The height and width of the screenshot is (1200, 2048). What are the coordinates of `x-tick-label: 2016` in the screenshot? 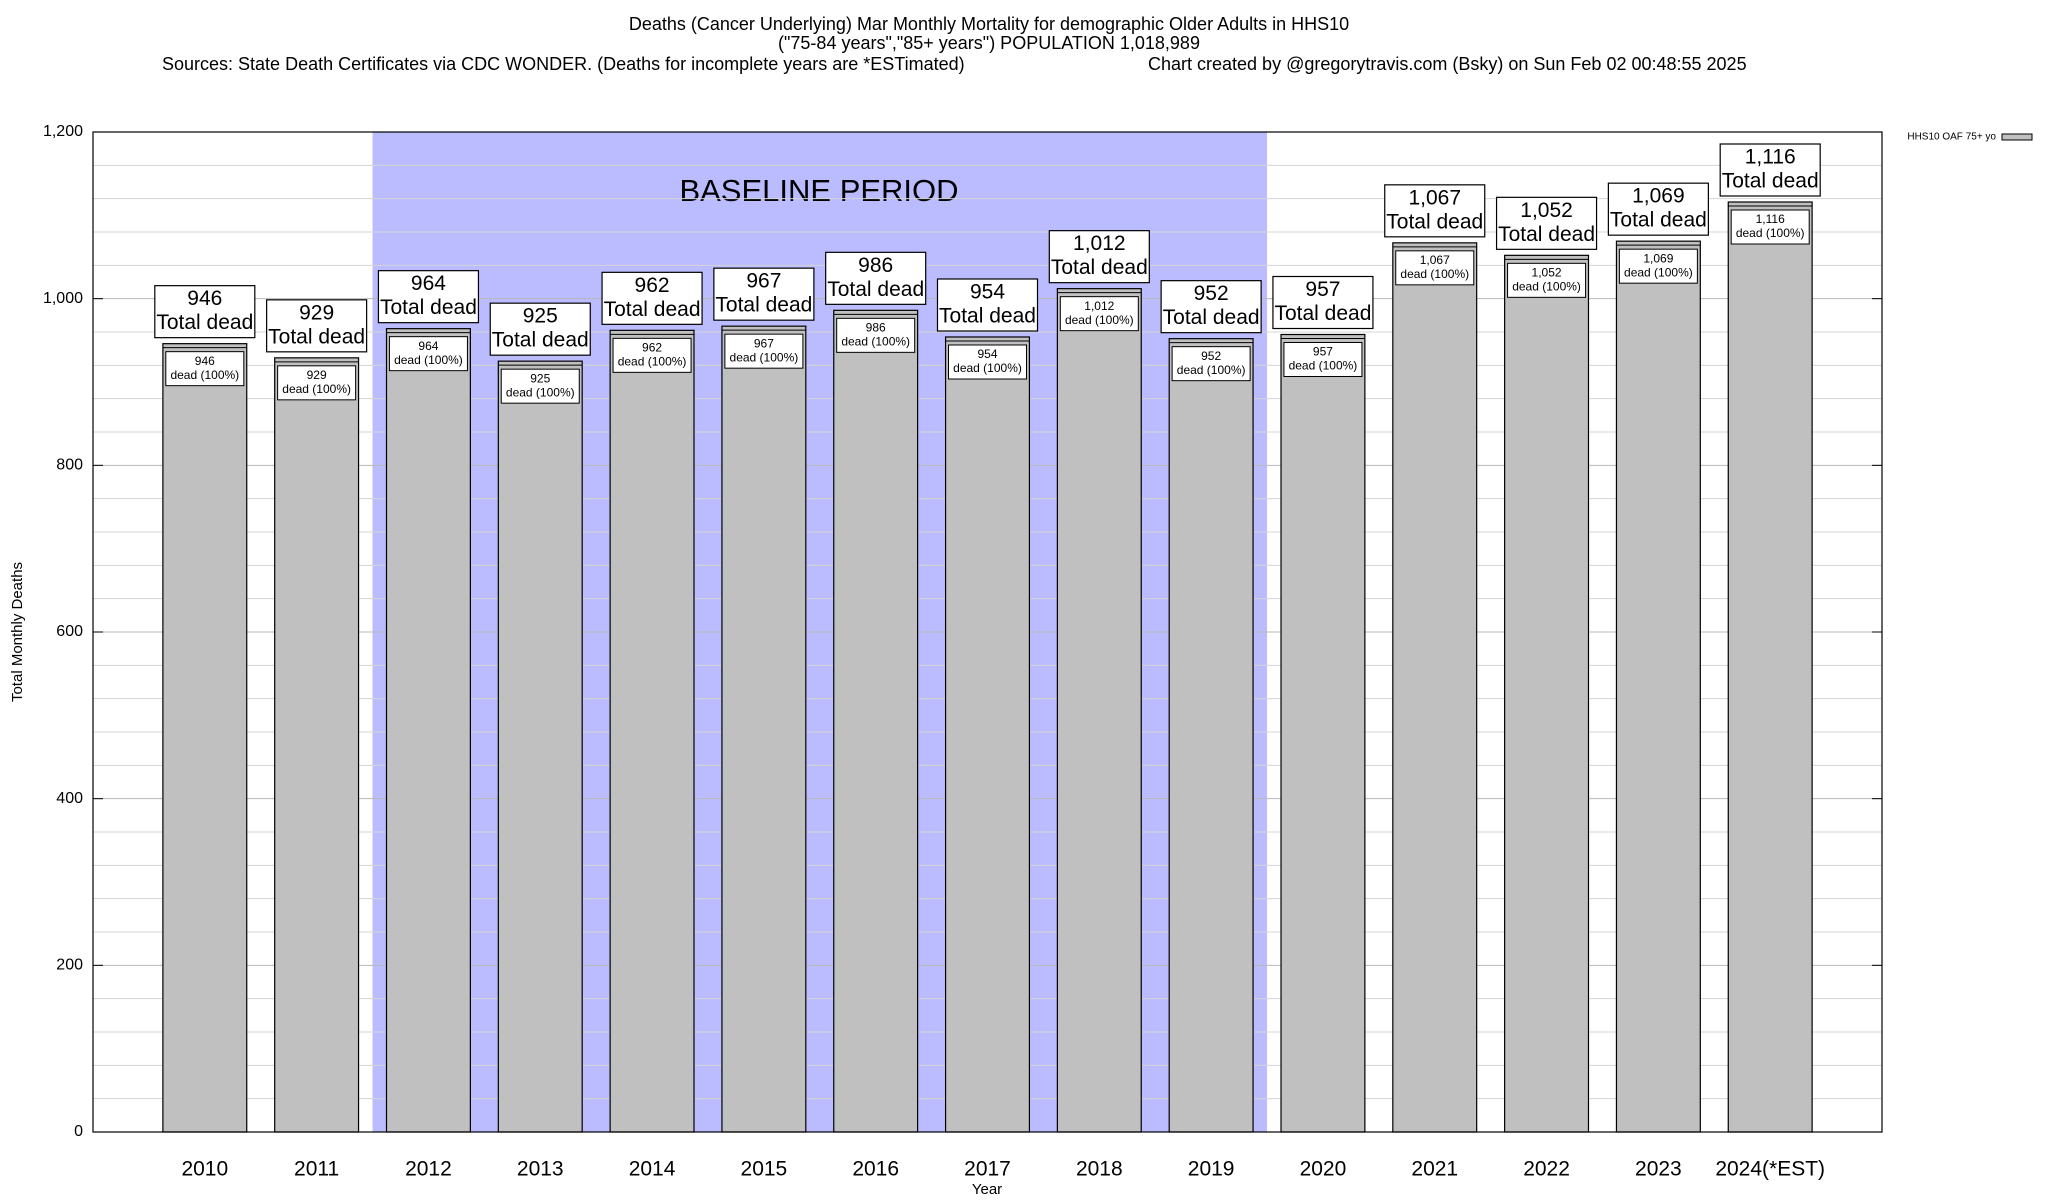 It's located at (875, 1169).